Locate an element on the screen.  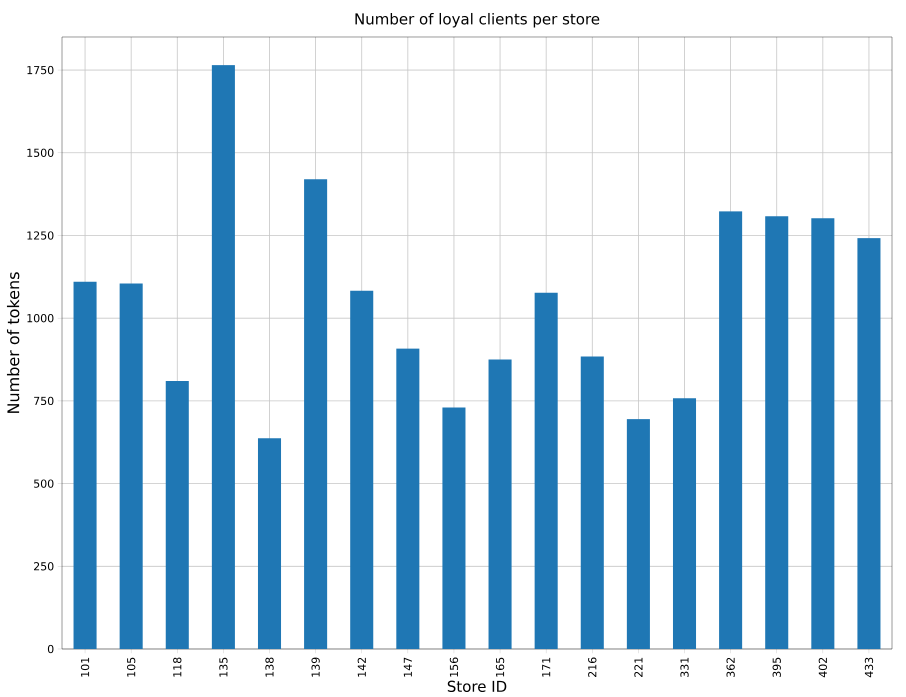
y-tick-label: 500 is located at coordinates (44, 483).